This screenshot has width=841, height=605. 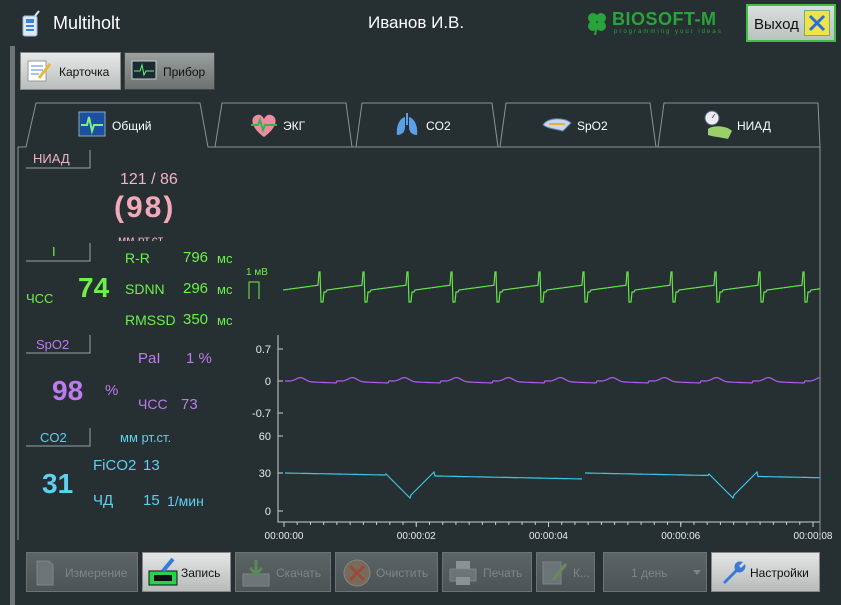 I want to click on document-icon, so click(x=45, y=573).